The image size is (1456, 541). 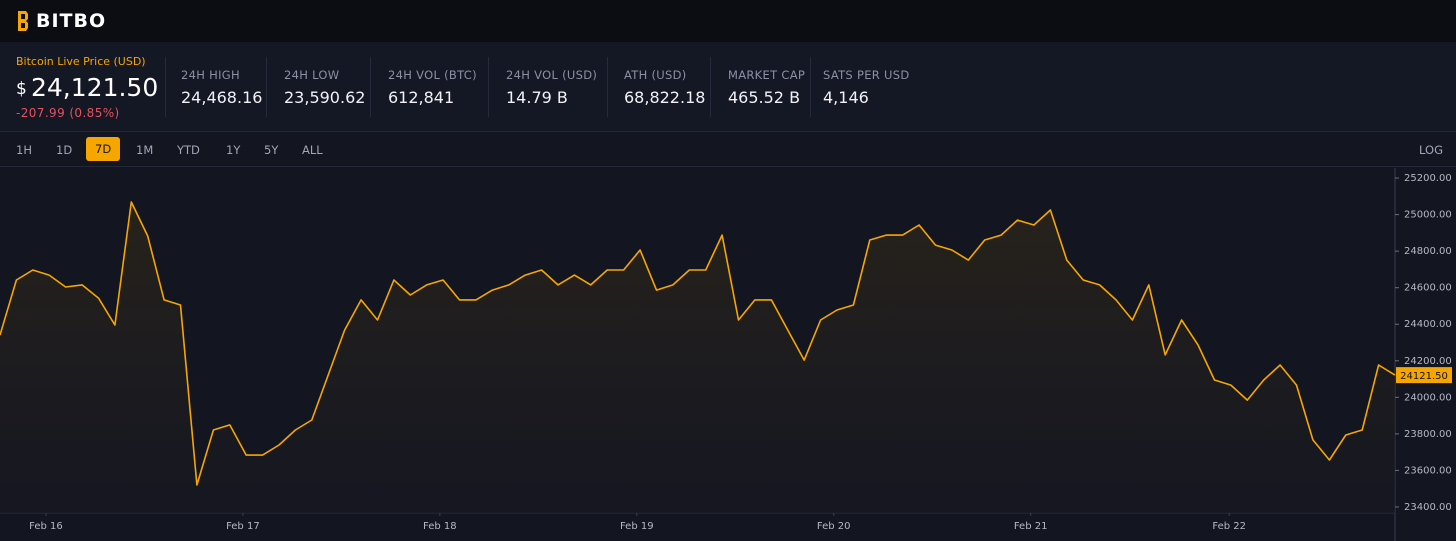 I want to click on stat-value: 23,590.62, so click(x=325, y=97).